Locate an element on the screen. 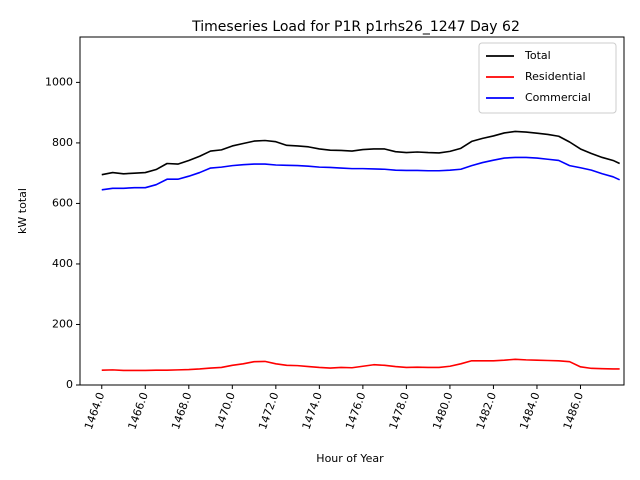 This screenshot has height=480, width=640. y-tick-label: 800 is located at coordinates (62, 142).